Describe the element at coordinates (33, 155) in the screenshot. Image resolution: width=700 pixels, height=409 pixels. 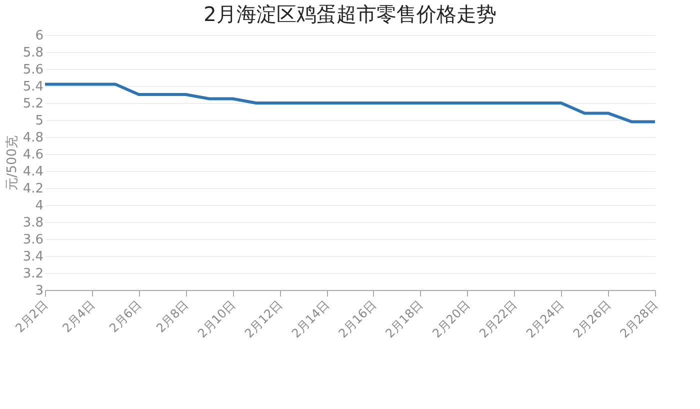
I see `y-tick-label: 4.6` at that location.